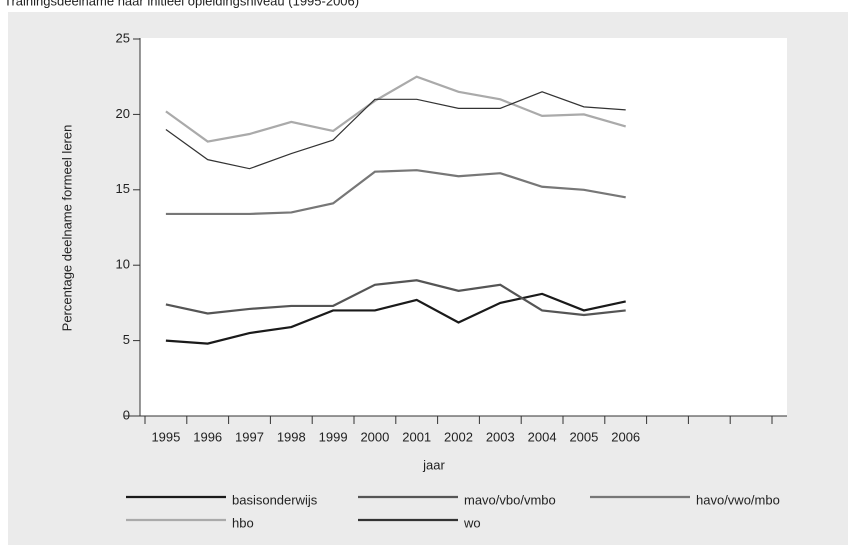 The height and width of the screenshot is (548, 857). Describe the element at coordinates (66, 228) in the screenshot. I see `y-axis-label: Percentage deelname formeel leren` at that location.